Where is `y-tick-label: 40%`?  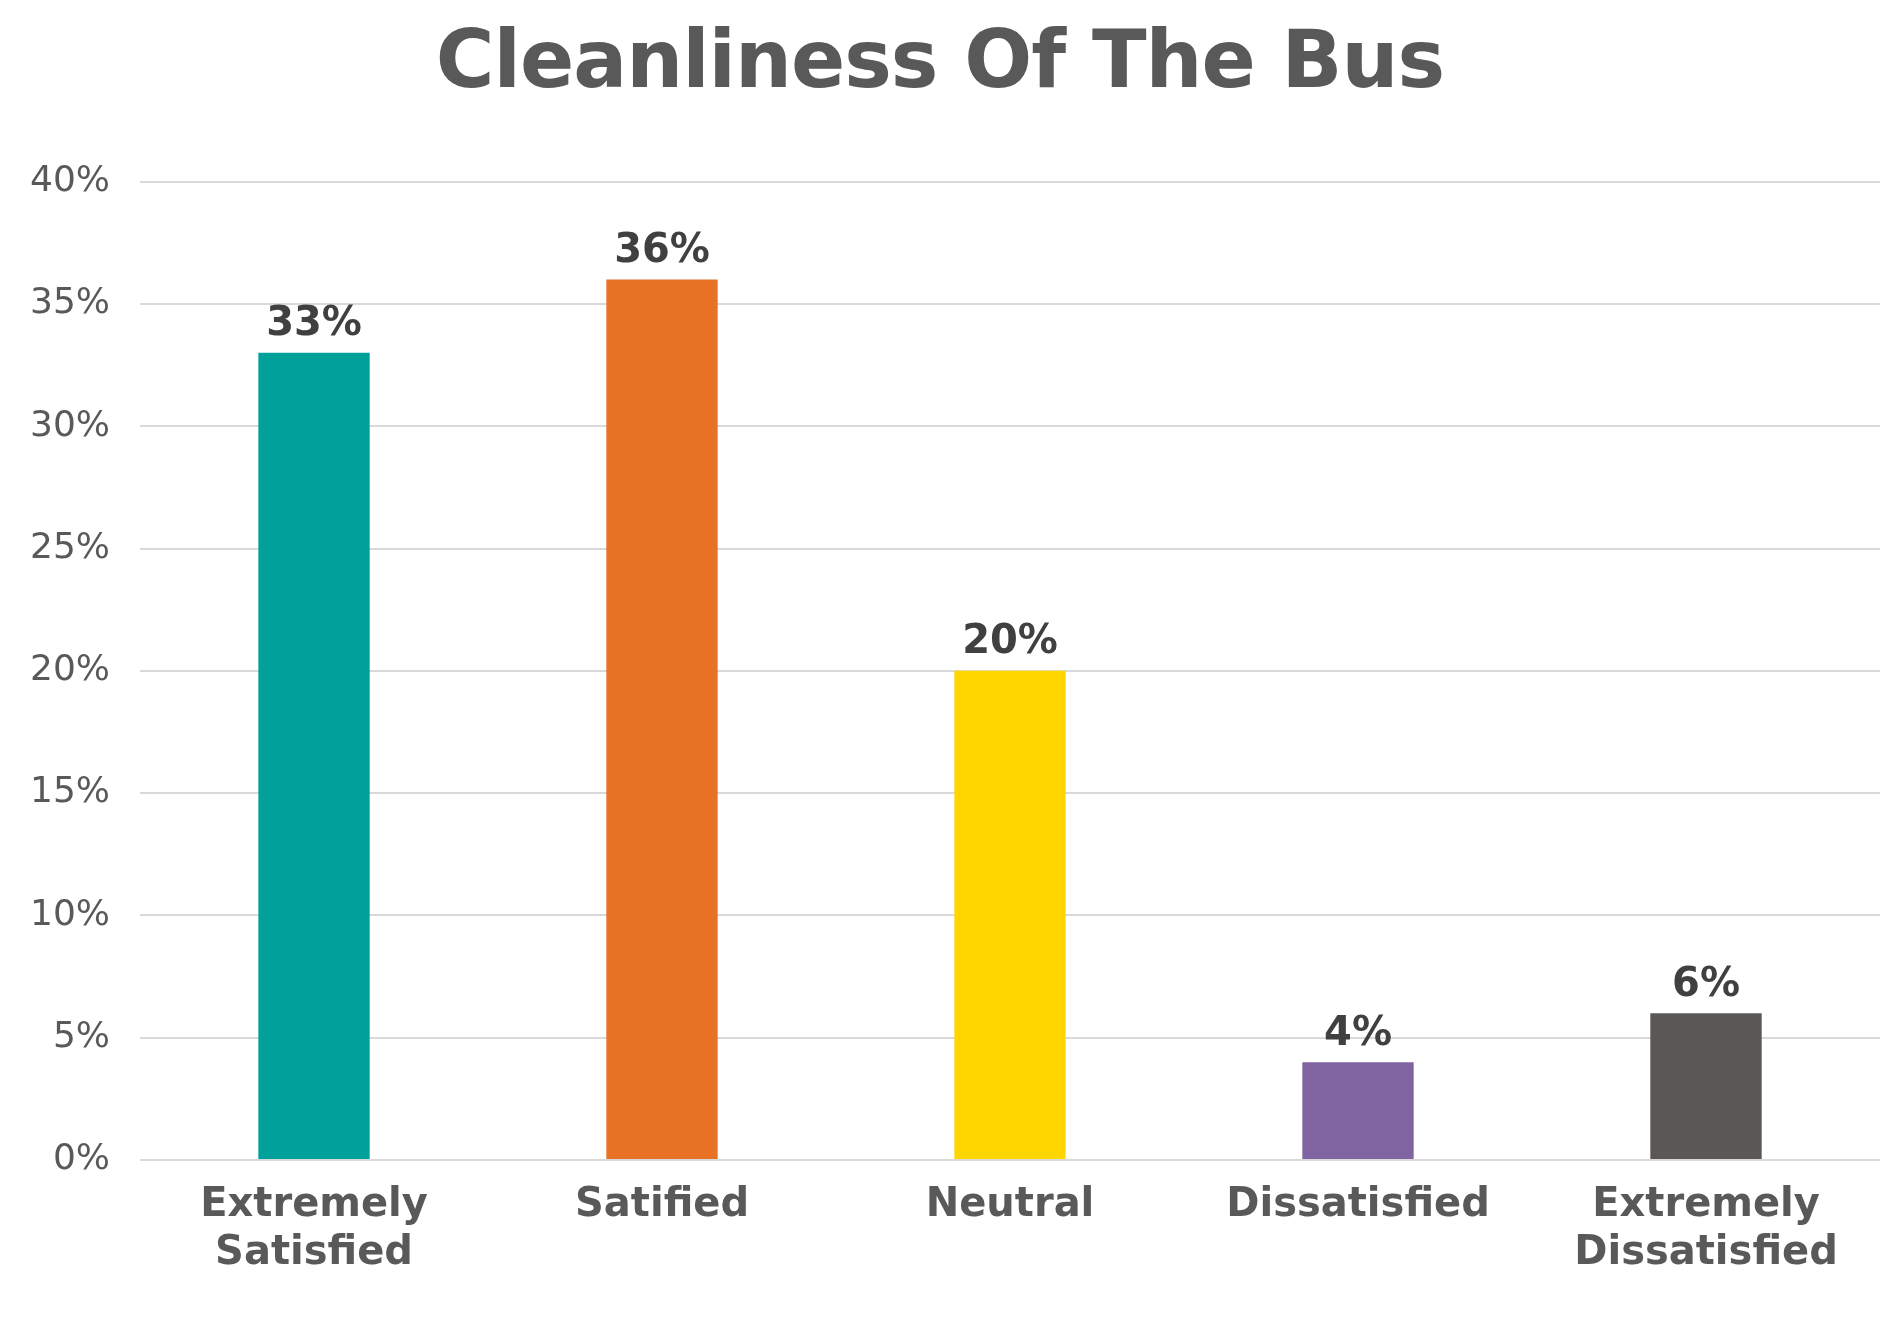 y-tick-label: 40% is located at coordinates (70, 178).